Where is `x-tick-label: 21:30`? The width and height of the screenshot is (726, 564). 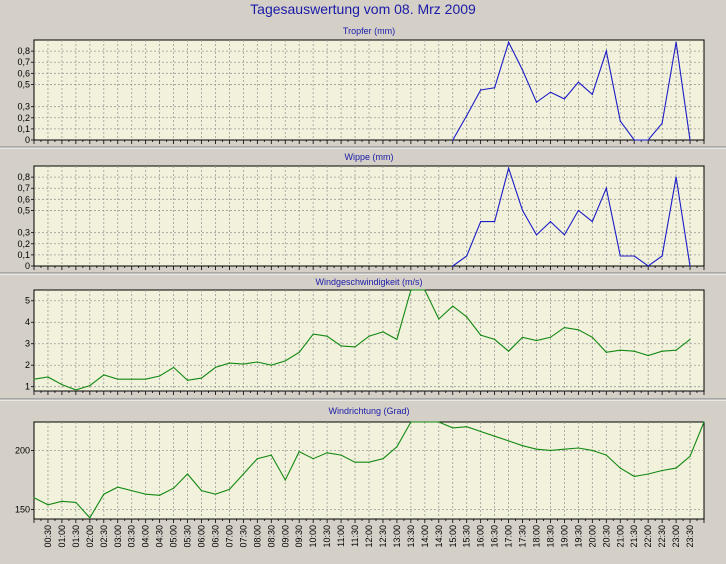
x-tick-label: 21:30 is located at coordinates (634, 536).